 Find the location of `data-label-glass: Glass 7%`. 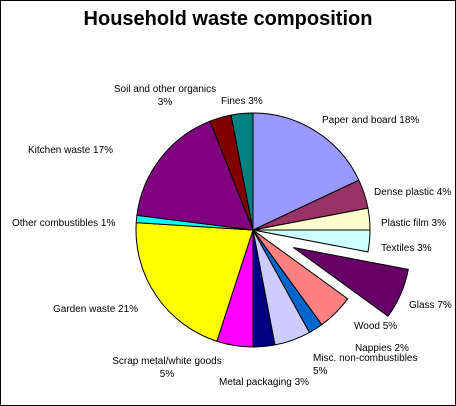

data-label-glass: Glass 7% is located at coordinates (430, 305).